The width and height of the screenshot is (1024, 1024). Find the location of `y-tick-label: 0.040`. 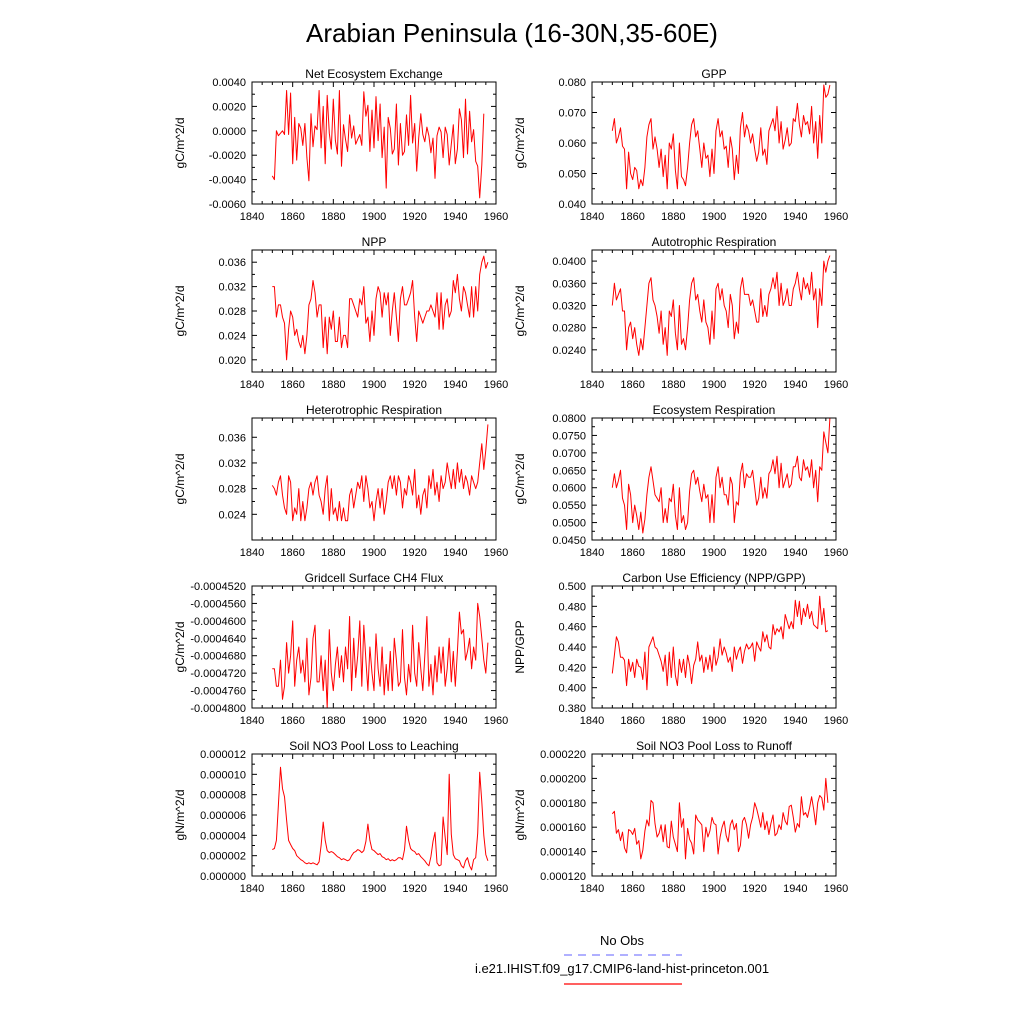

y-tick-label: 0.040 is located at coordinates (572, 205).